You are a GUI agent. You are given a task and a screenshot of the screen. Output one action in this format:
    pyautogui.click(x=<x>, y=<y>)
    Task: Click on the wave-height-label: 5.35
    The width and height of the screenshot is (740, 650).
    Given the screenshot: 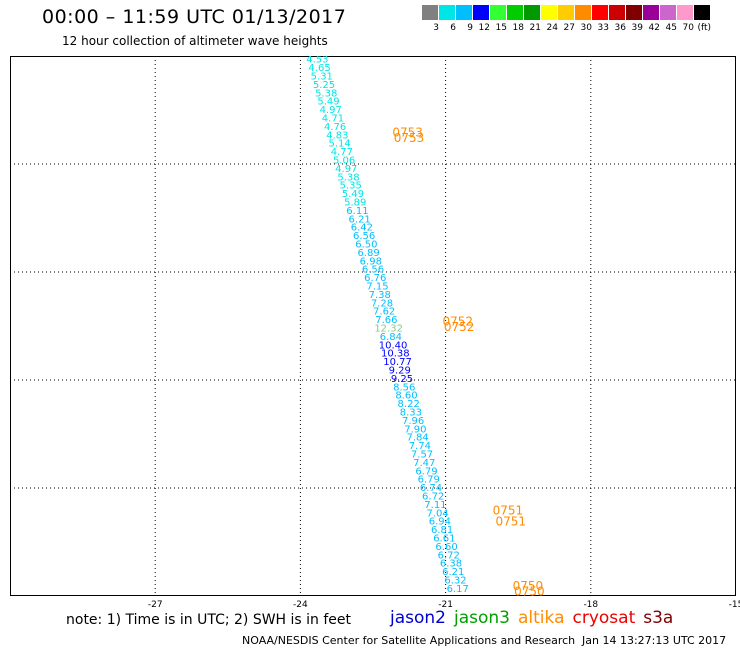 What is the action you would take?
    pyautogui.click(x=351, y=186)
    